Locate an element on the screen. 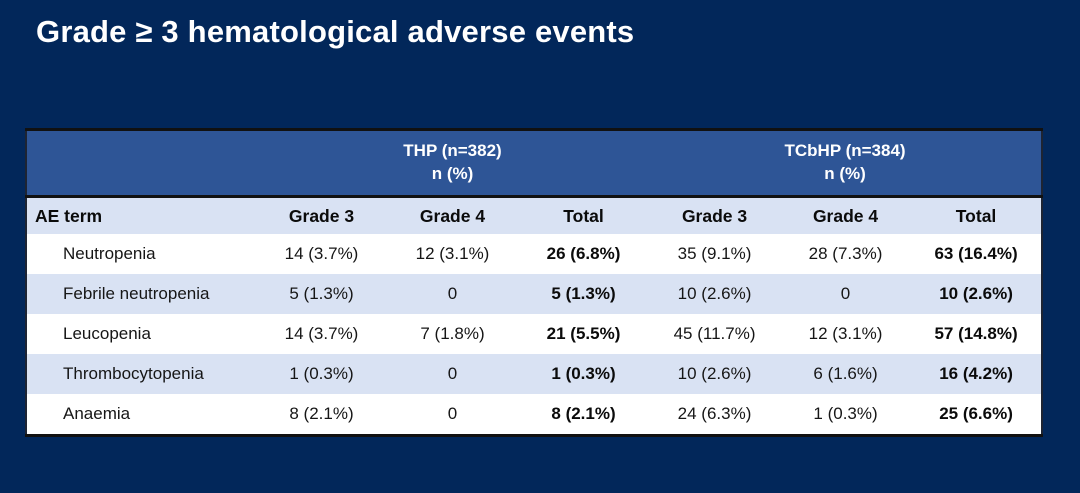 The height and width of the screenshot is (493, 1080). value-cell-total: 21 (5.5%) is located at coordinates (583, 333).